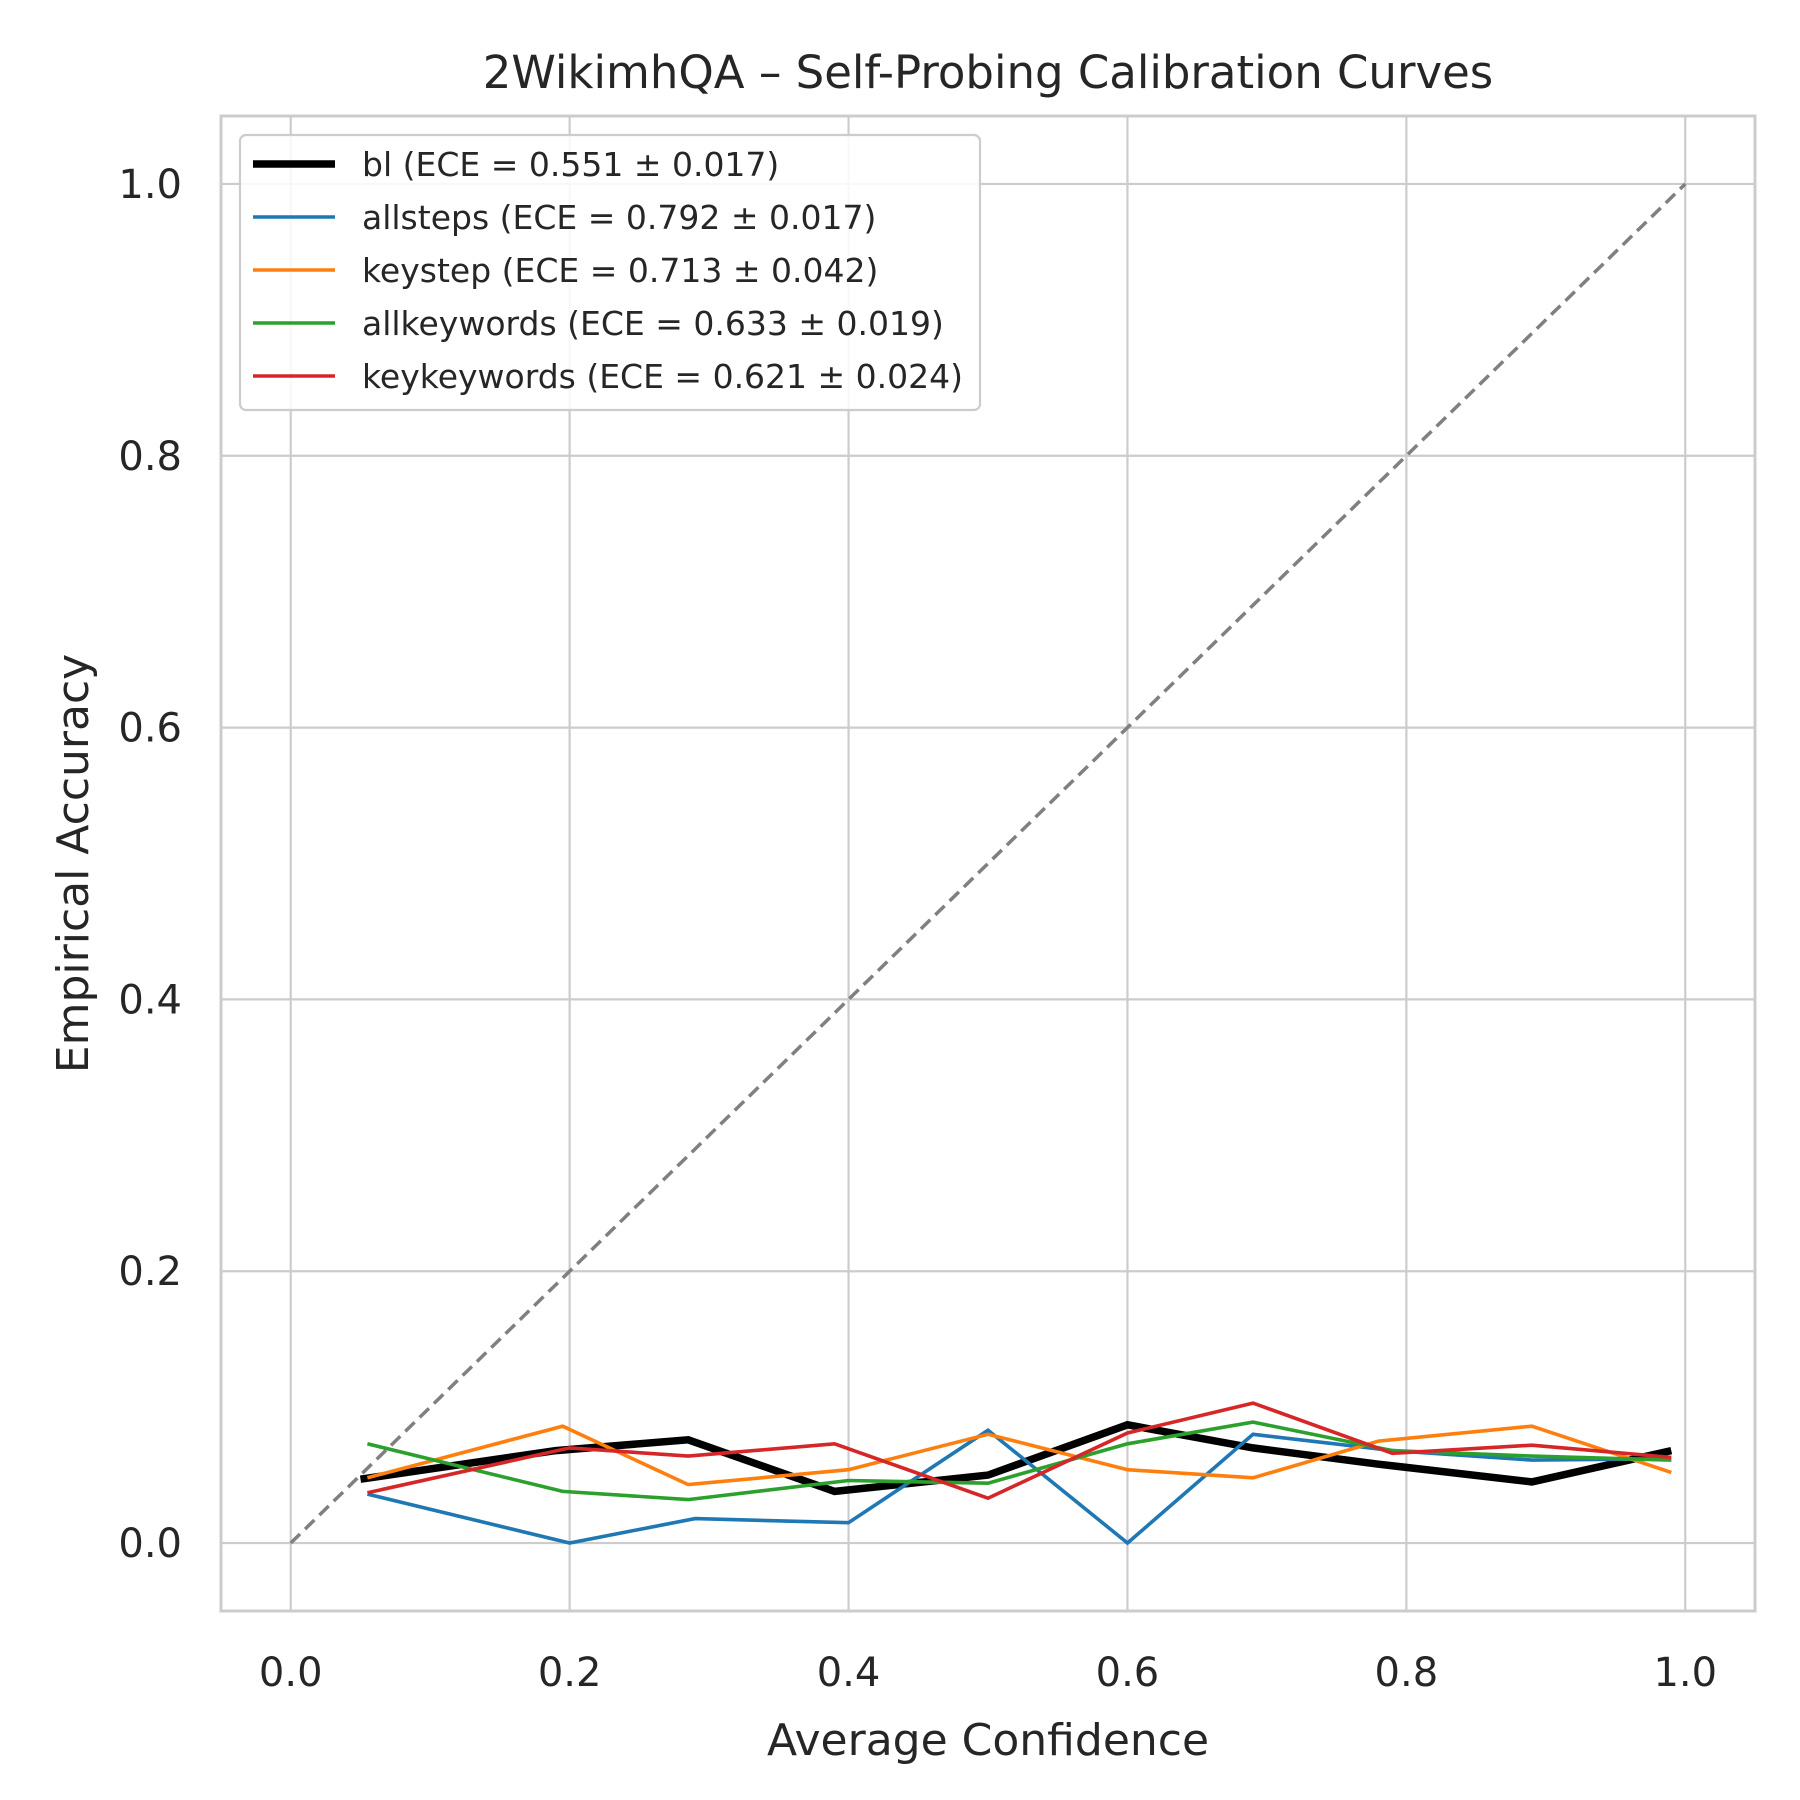 Image resolution: width=1800 pixels, height=1800 pixels. What do you see at coordinates (570, 1673) in the screenshot?
I see `x-tick-label: 0.2` at bounding box center [570, 1673].